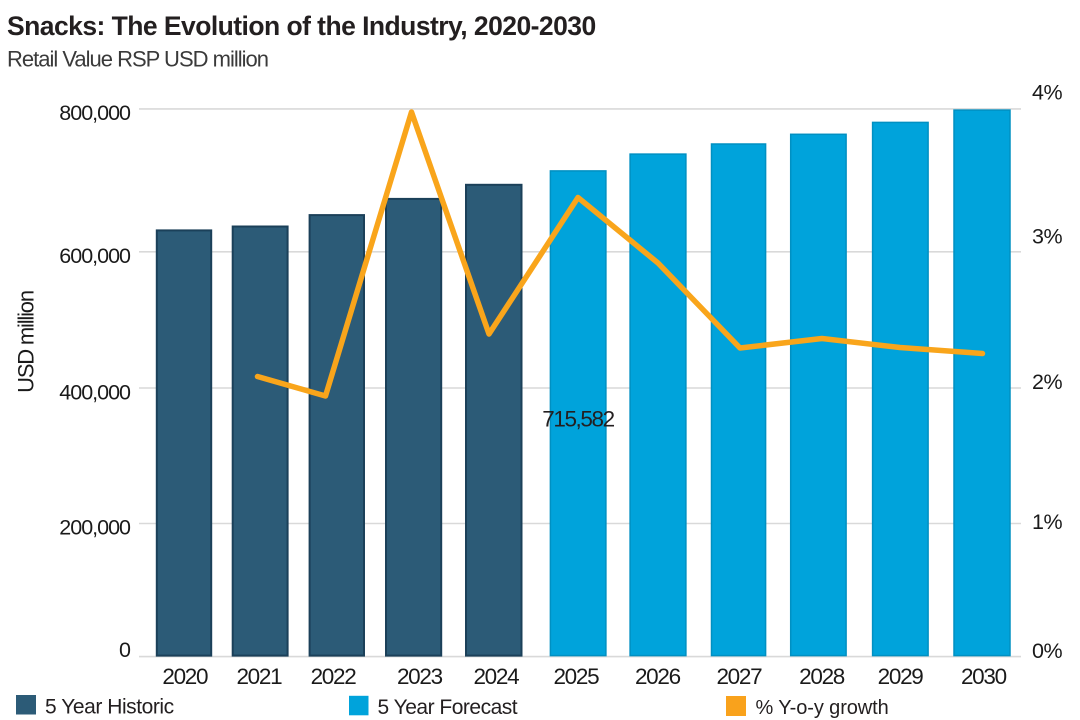 Image resolution: width=1080 pixels, height=720 pixels. What do you see at coordinates (95, 393) in the screenshot?
I see `svg-text: 400,000` at bounding box center [95, 393].